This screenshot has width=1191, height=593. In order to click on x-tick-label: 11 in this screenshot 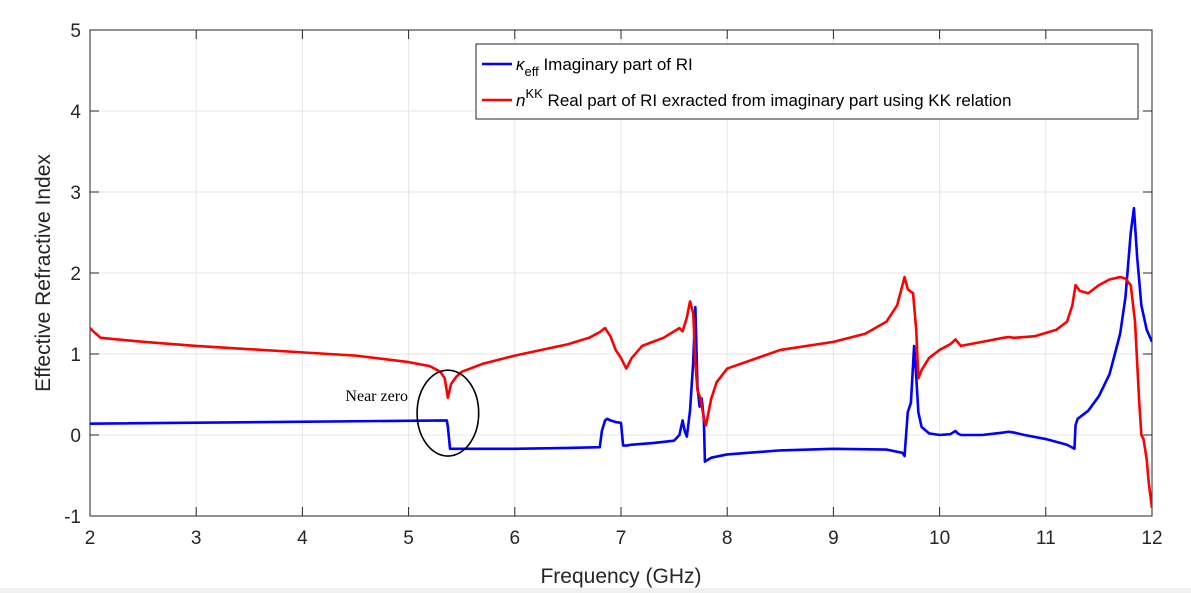, I will do `click(1046, 538)`.